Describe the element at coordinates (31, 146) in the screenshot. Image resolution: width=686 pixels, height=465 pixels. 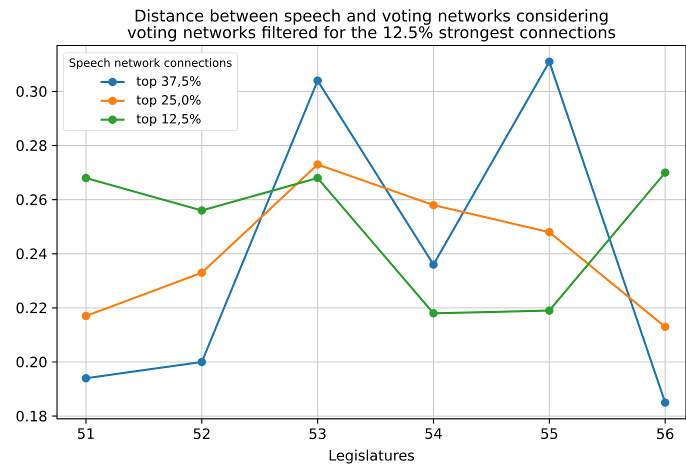
I see `y-tick-label: 0.28` at that location.